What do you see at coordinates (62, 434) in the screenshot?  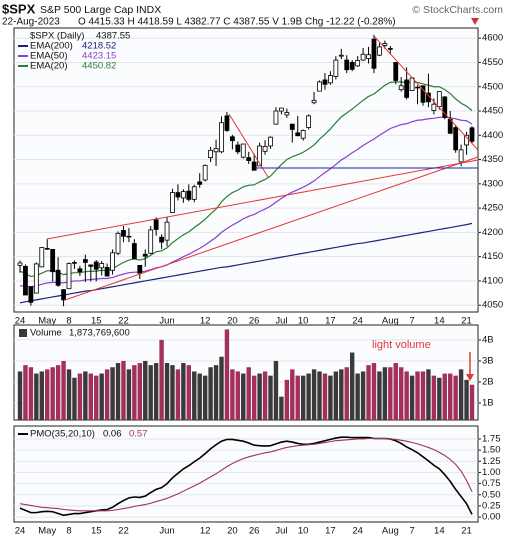 I see `pmo-title: PMO(35,20,10)` at bounding box center [62, 434].